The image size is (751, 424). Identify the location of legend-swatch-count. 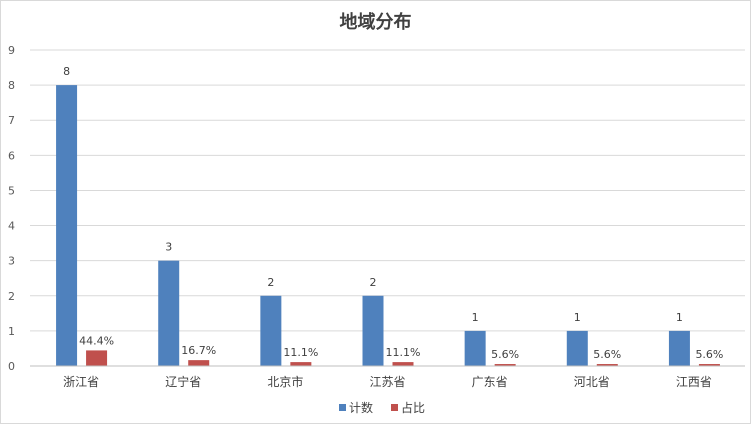
(342, 407).